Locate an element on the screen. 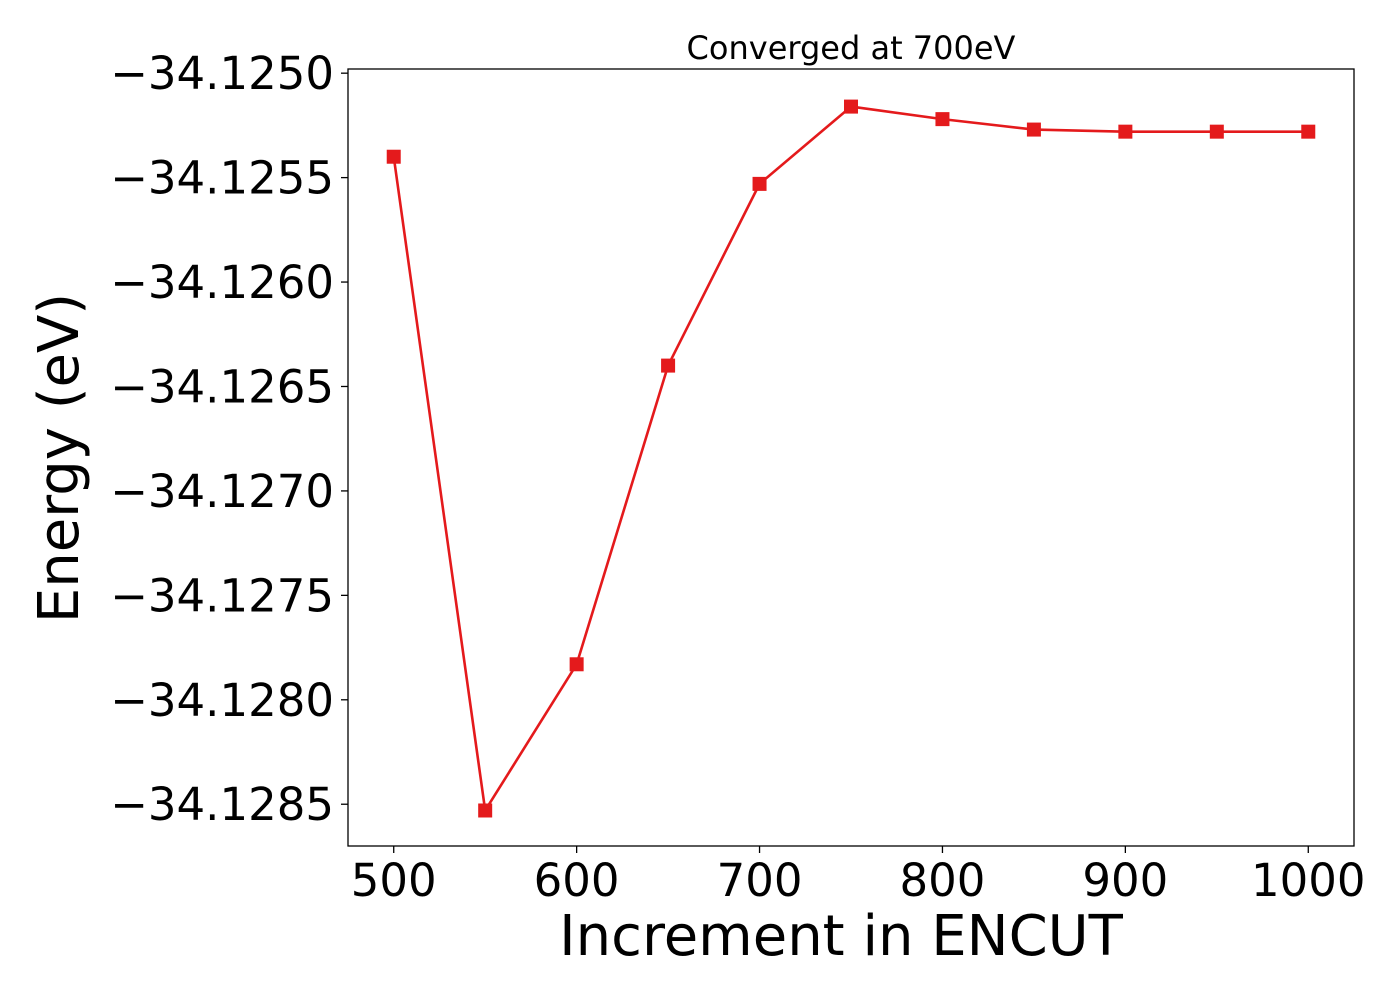  y-tick-label: −34.1260 is located at coordinates (222, 282).